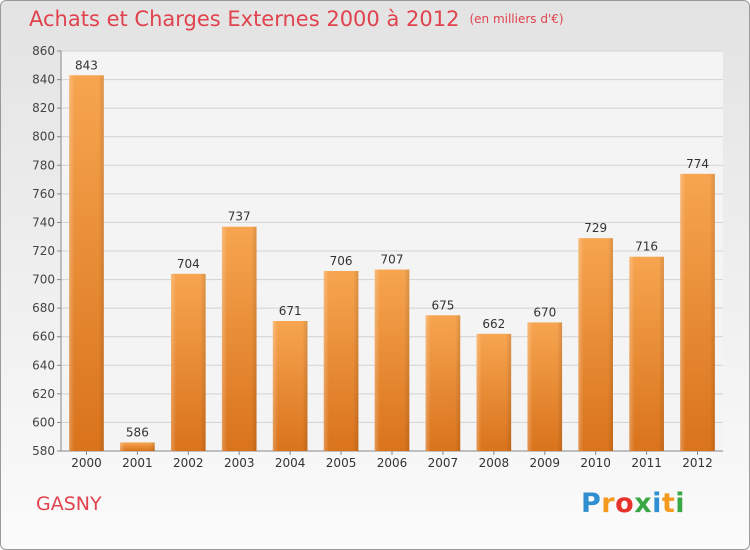  What do you see at coordinates (392, 260) in the screenshot?
I see `bar-value-label: 707` at bounding box center [392, 260].